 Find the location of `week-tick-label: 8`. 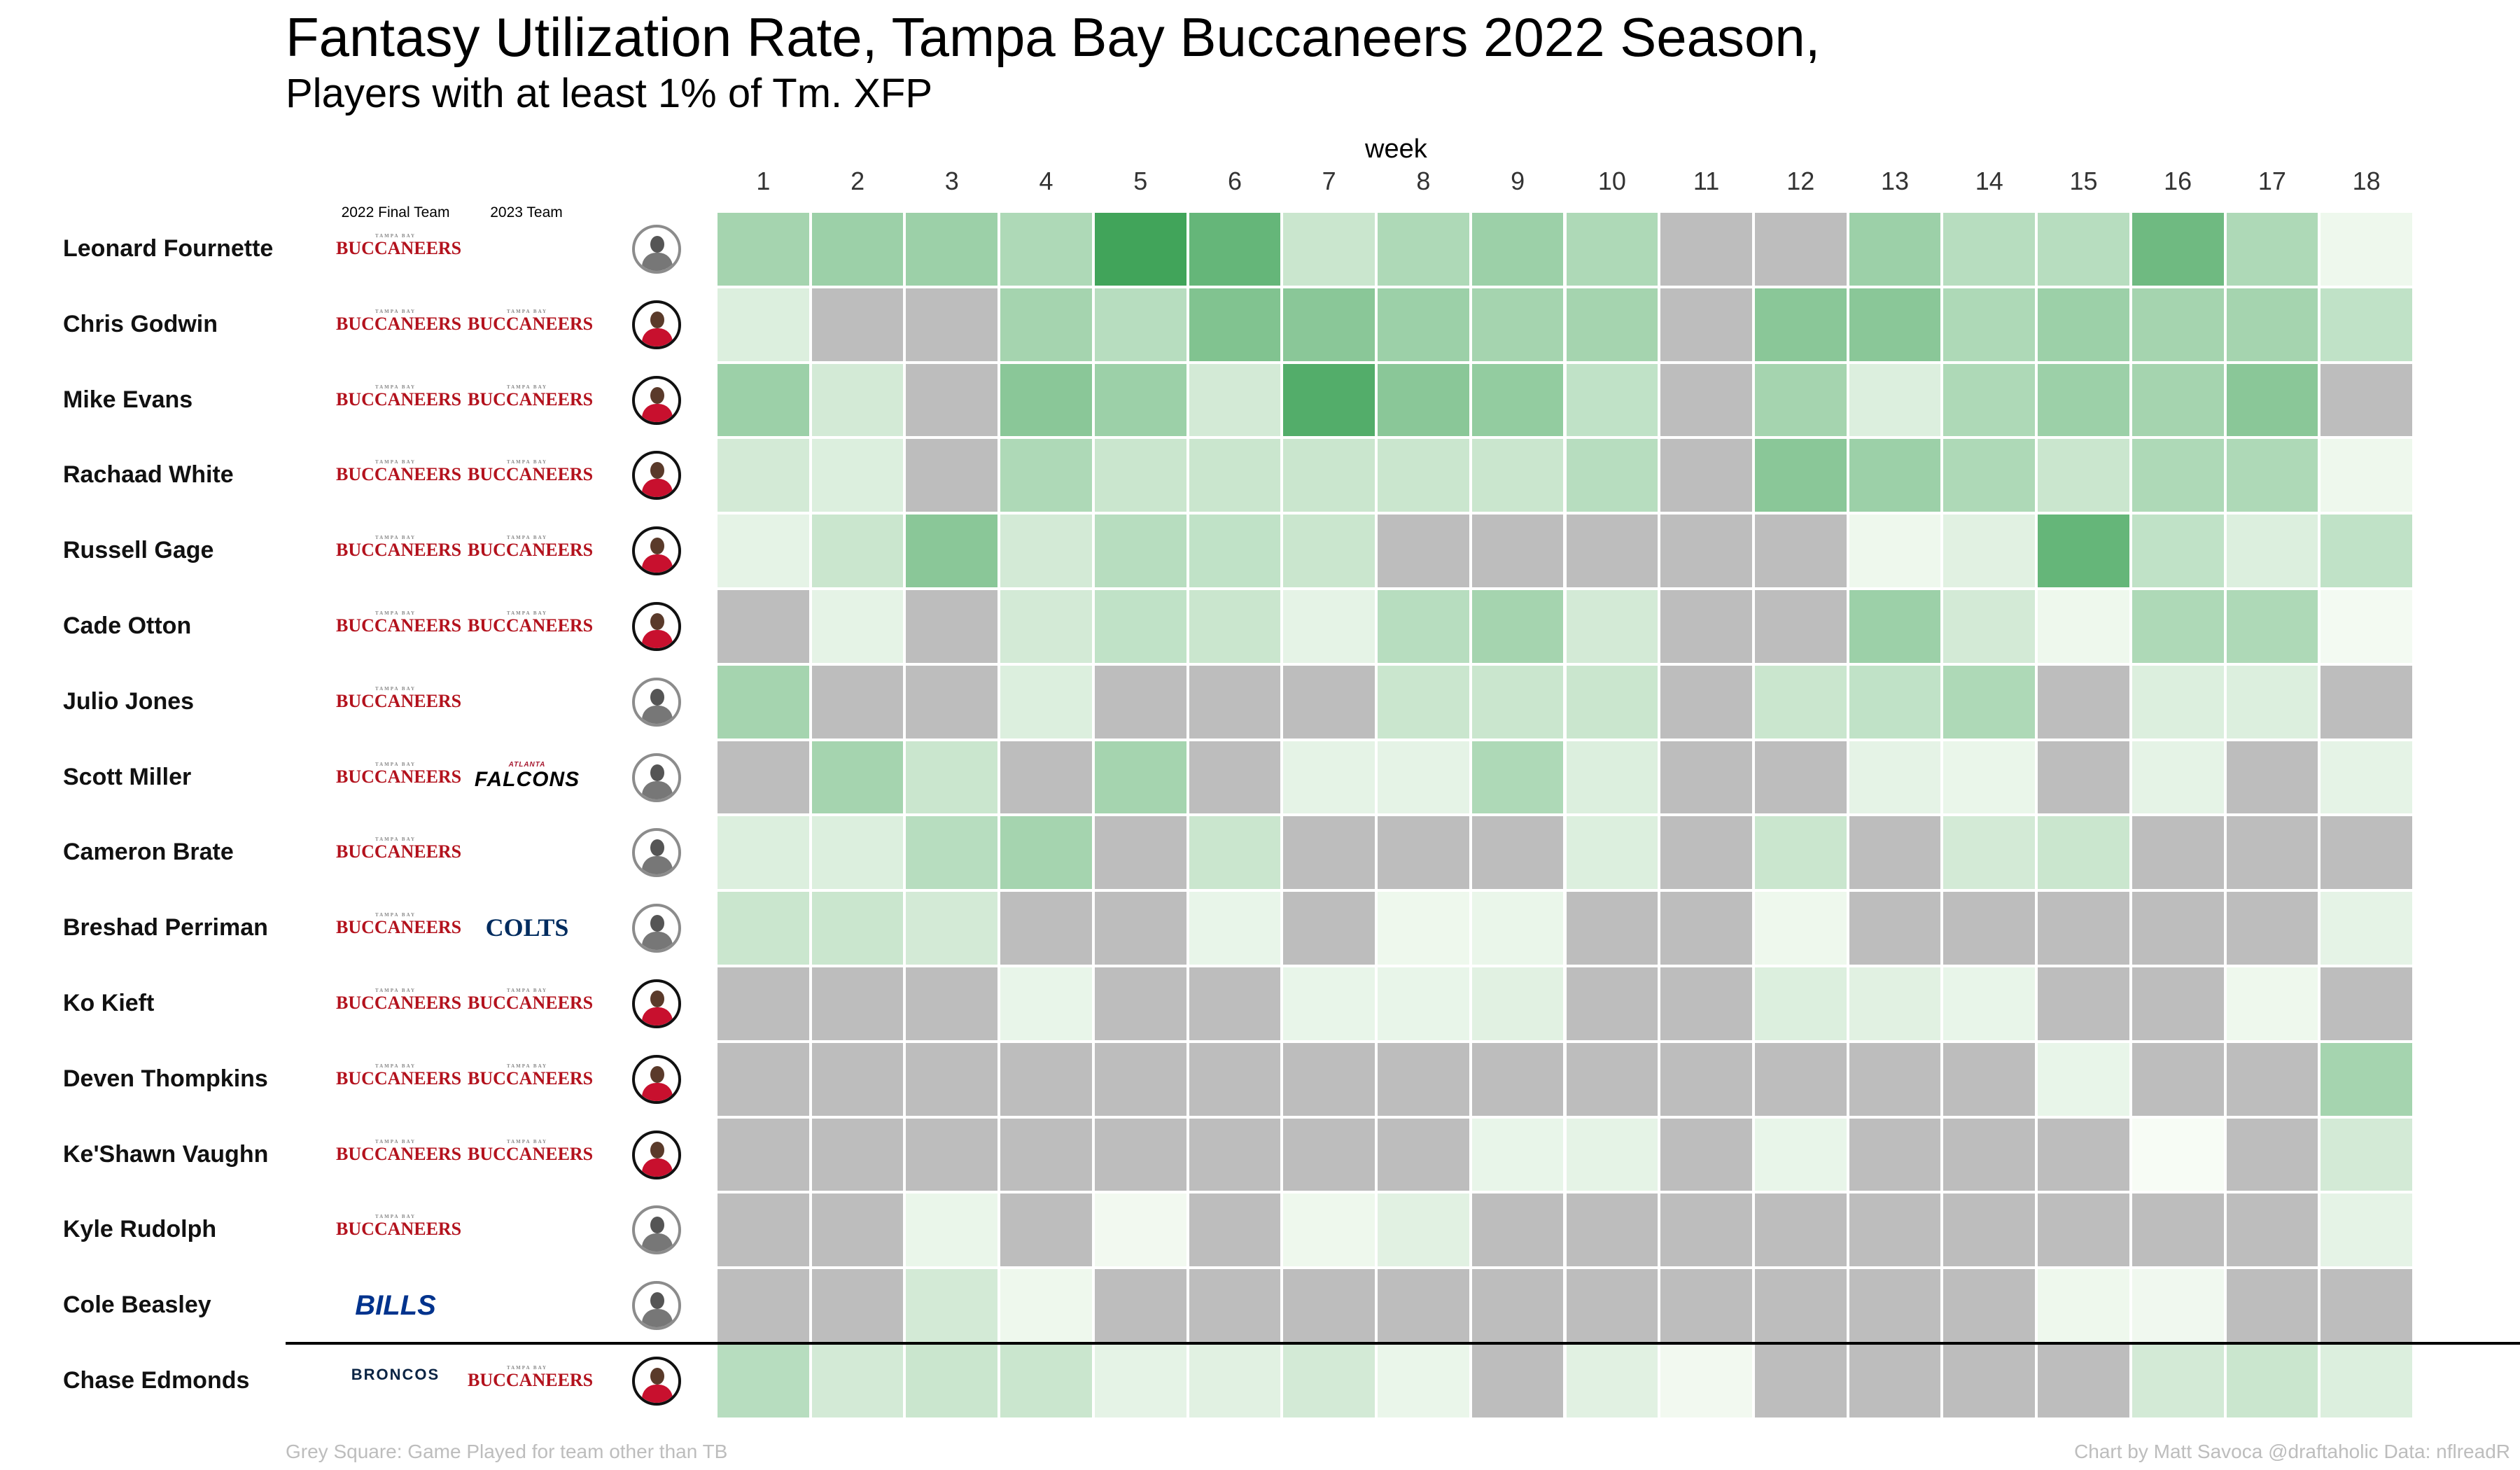

week-tick-label: 8 is located at coordinates (1423, 181).